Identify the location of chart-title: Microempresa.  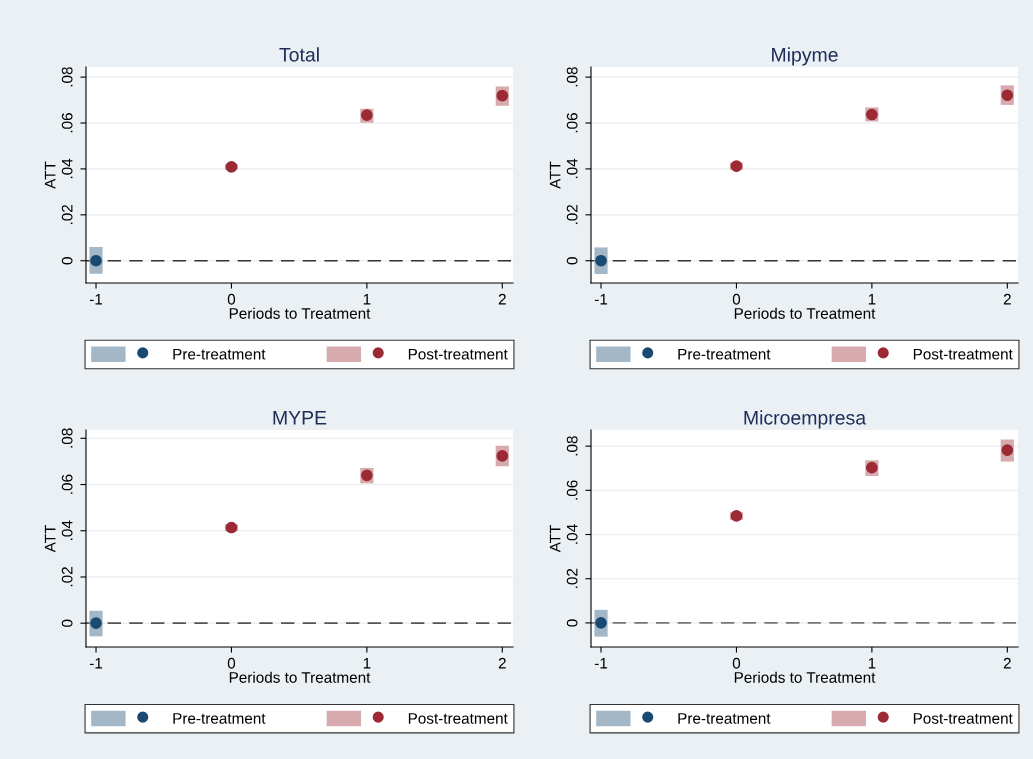
(805, 419).